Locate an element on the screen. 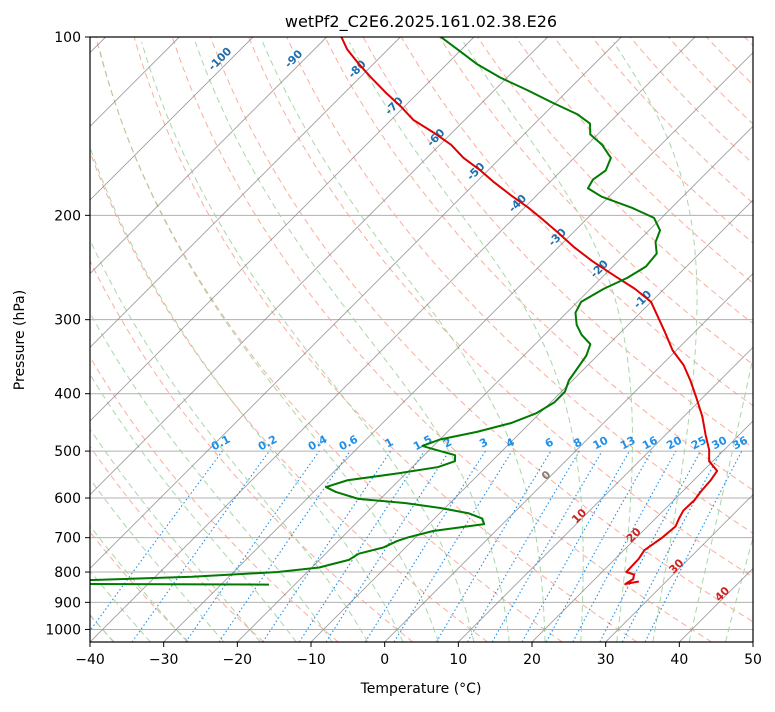  x-tick-label: 30 is located at coordinates (606, 660).